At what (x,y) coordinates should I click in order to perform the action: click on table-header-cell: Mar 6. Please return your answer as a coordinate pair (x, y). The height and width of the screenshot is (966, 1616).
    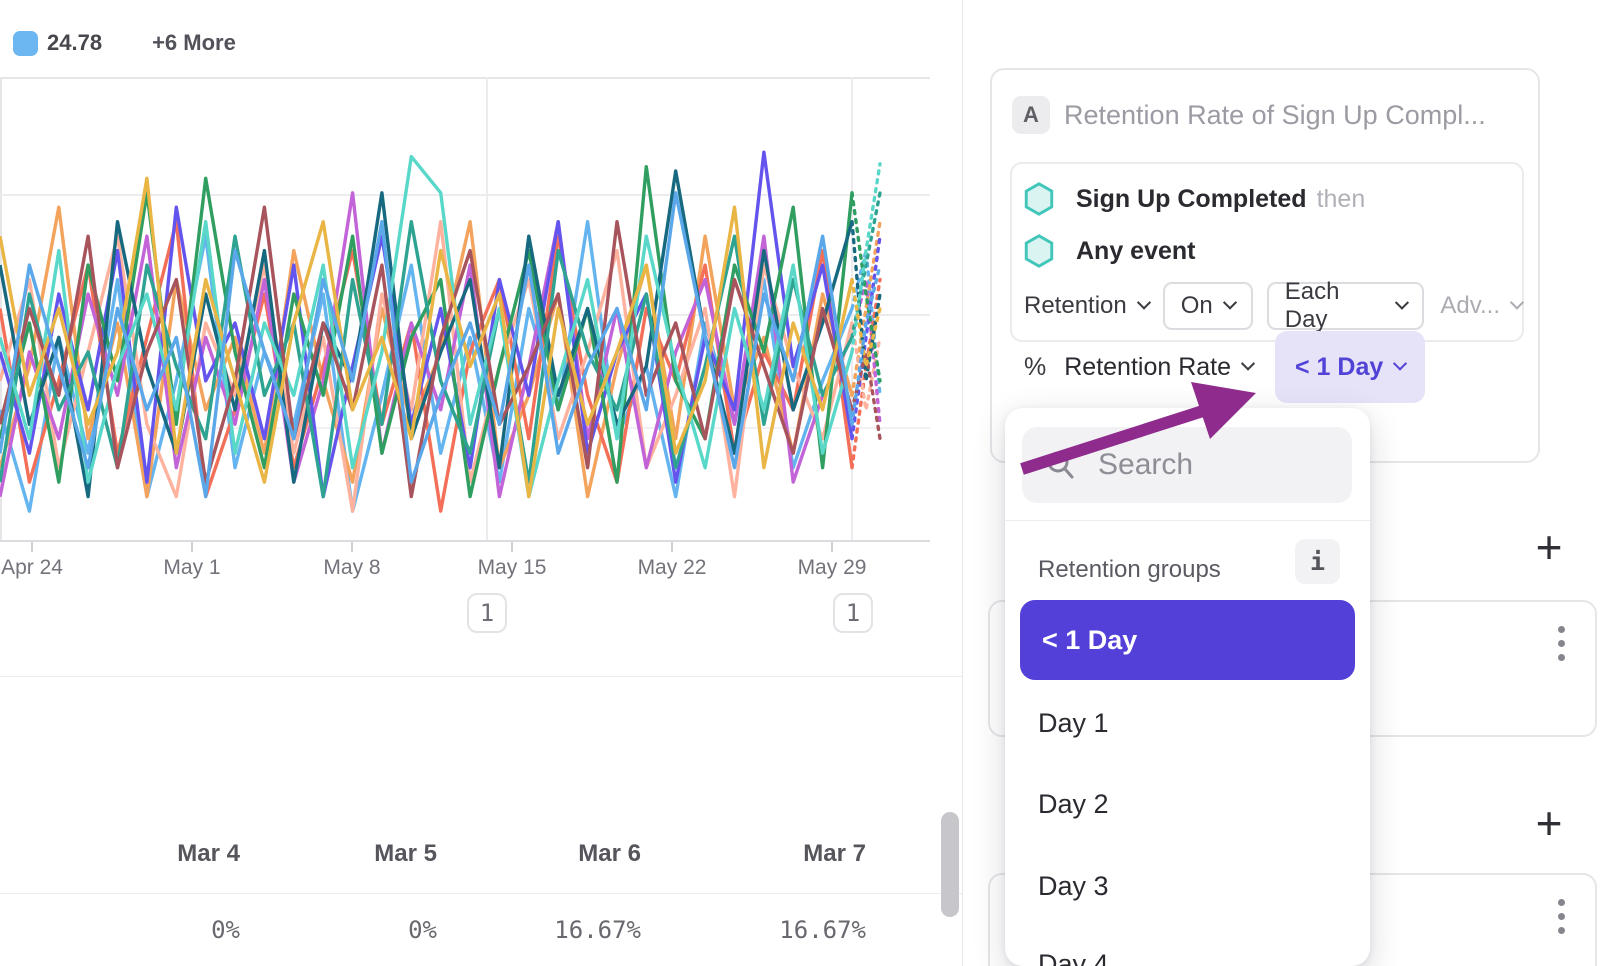
    Looking at the image, I should click on (609, 853).